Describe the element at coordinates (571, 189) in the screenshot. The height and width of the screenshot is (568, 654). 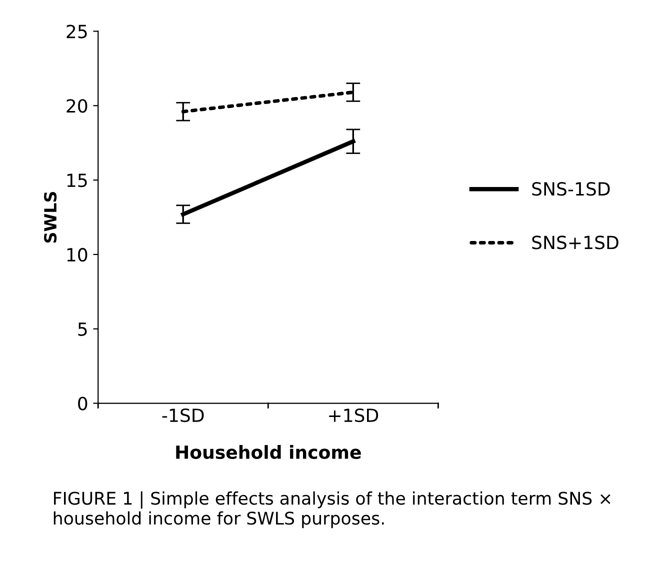
I see `legend-label: SNS-1SD` at that location.